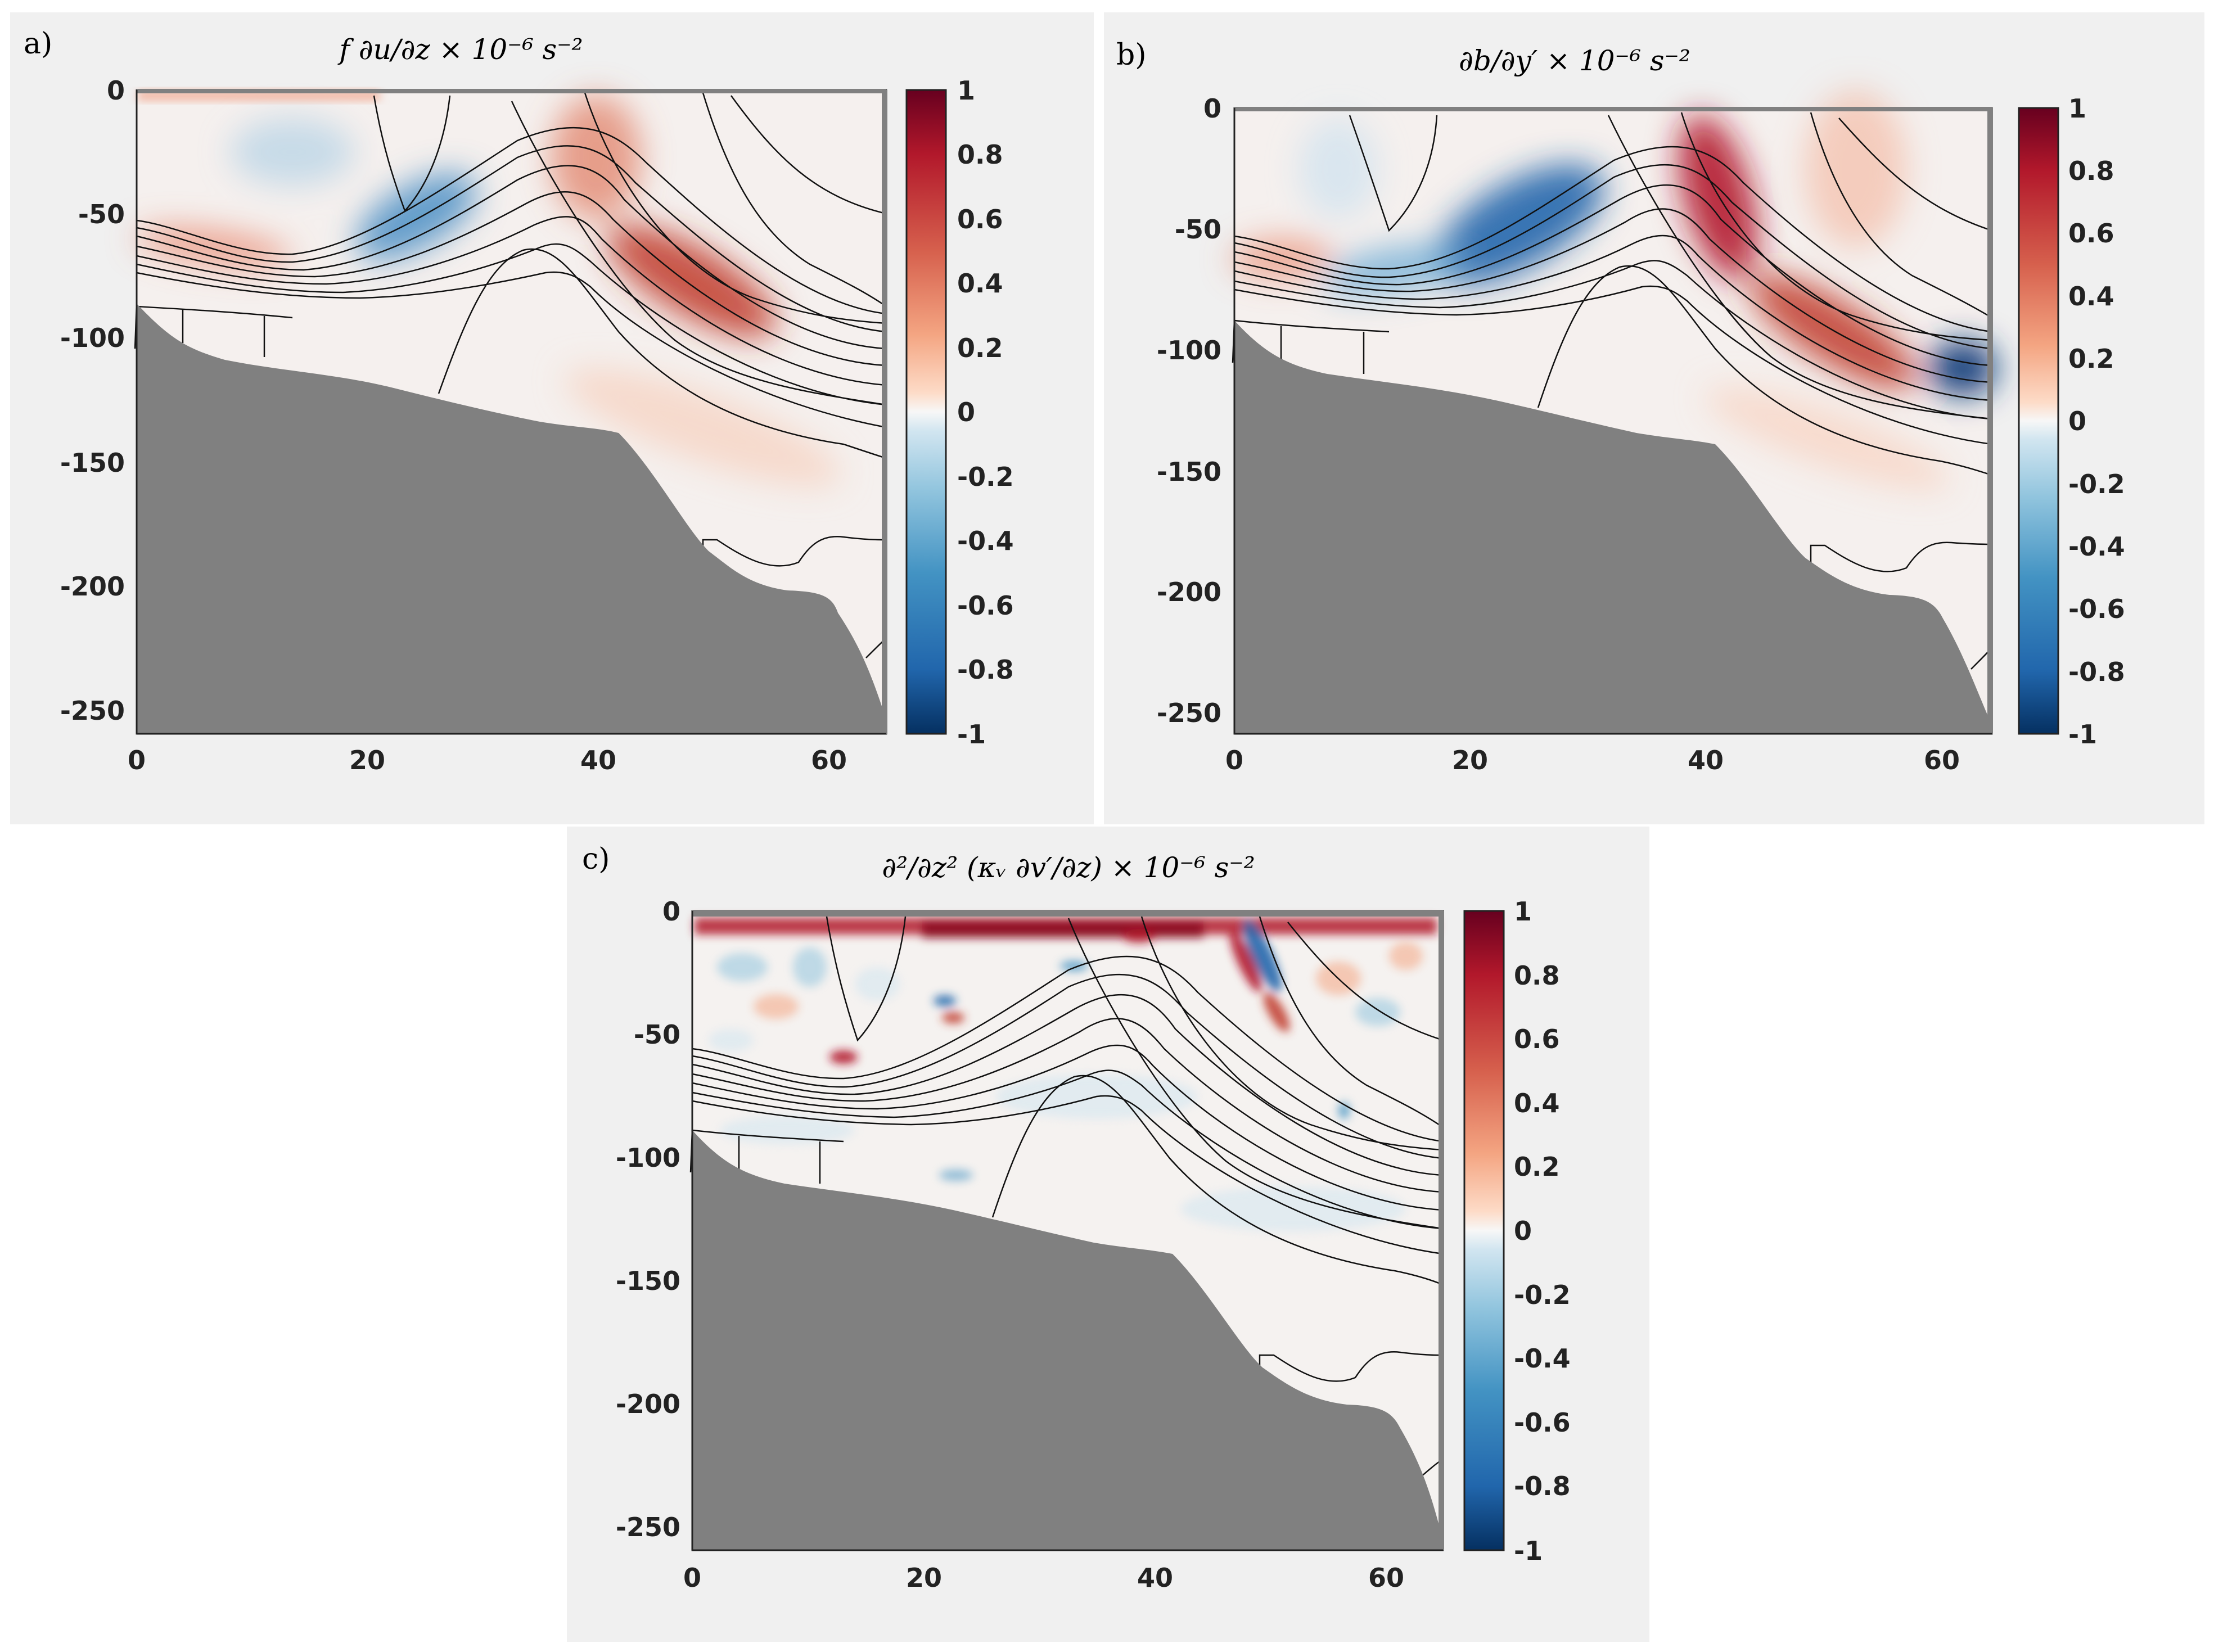 This screenshot has width=2214, height=1652. What do you see at coordinates (1537, 1039) in the screenshot?
I see `panel-c-colorbar-tick: 0.6` at bounding box center [1537, 1039].